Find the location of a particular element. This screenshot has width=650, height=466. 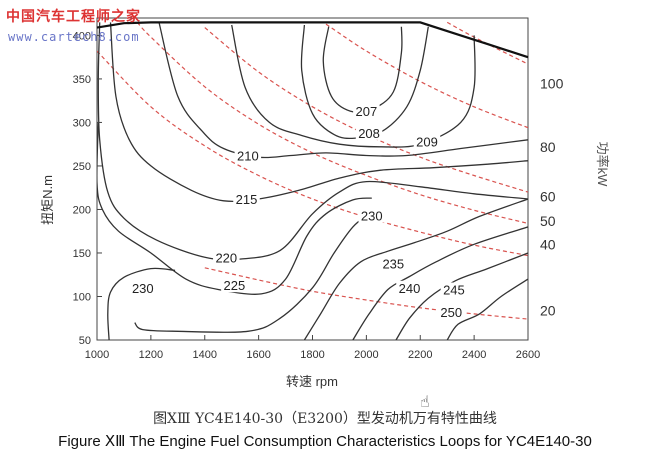

y-tick-label: 50 is located at coordinates (85, 341).